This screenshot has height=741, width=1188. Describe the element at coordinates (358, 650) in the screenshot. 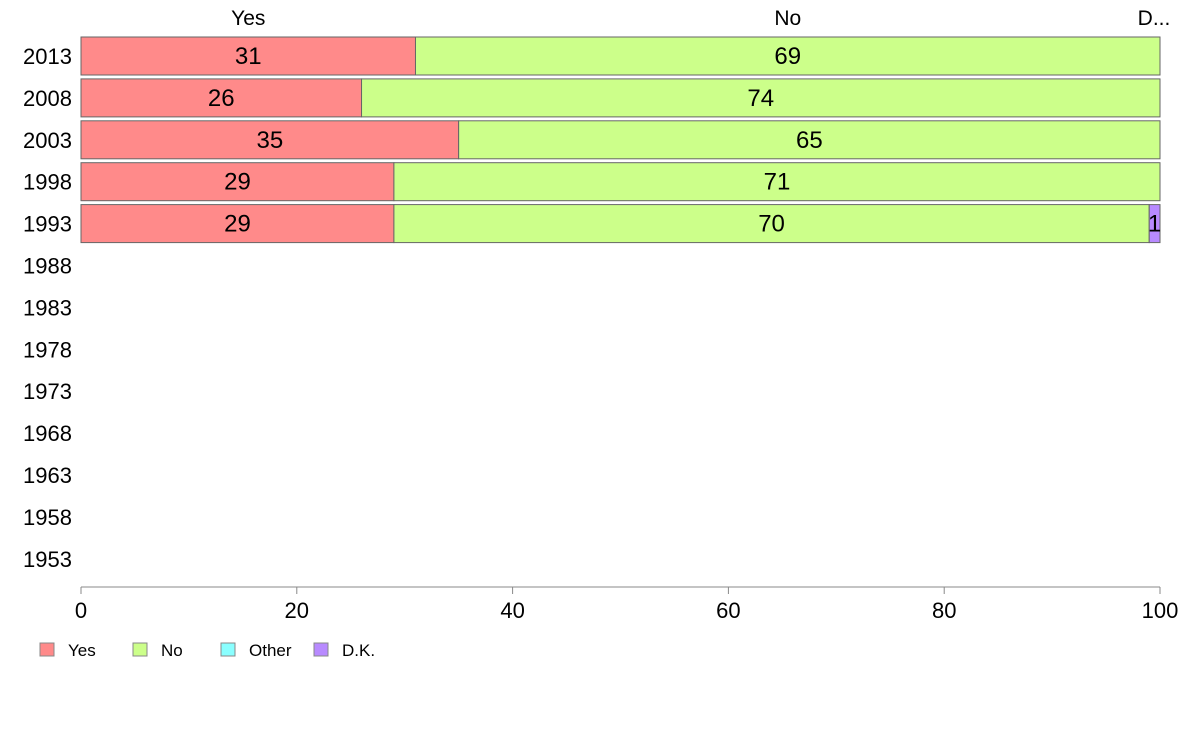

I see `legend-label-d-k: D.K.` at that location.